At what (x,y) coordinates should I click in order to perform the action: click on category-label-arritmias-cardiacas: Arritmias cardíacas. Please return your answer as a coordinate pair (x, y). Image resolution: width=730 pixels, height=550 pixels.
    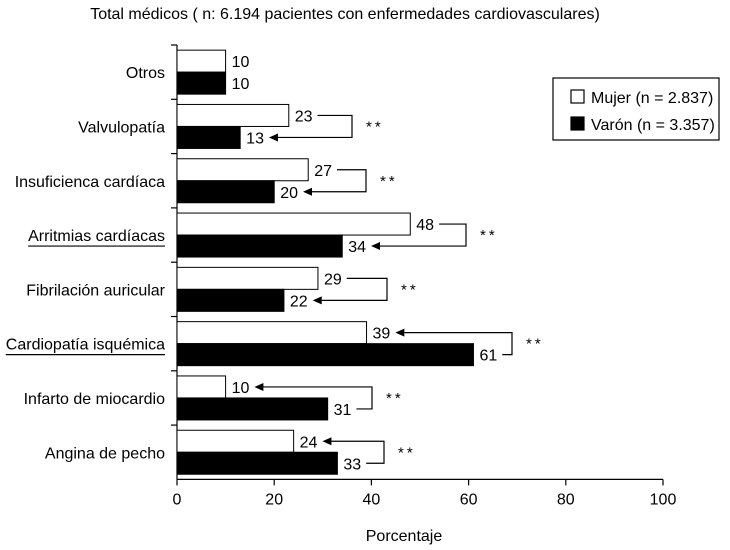
    Looking at the image, I should click on (96, 236).